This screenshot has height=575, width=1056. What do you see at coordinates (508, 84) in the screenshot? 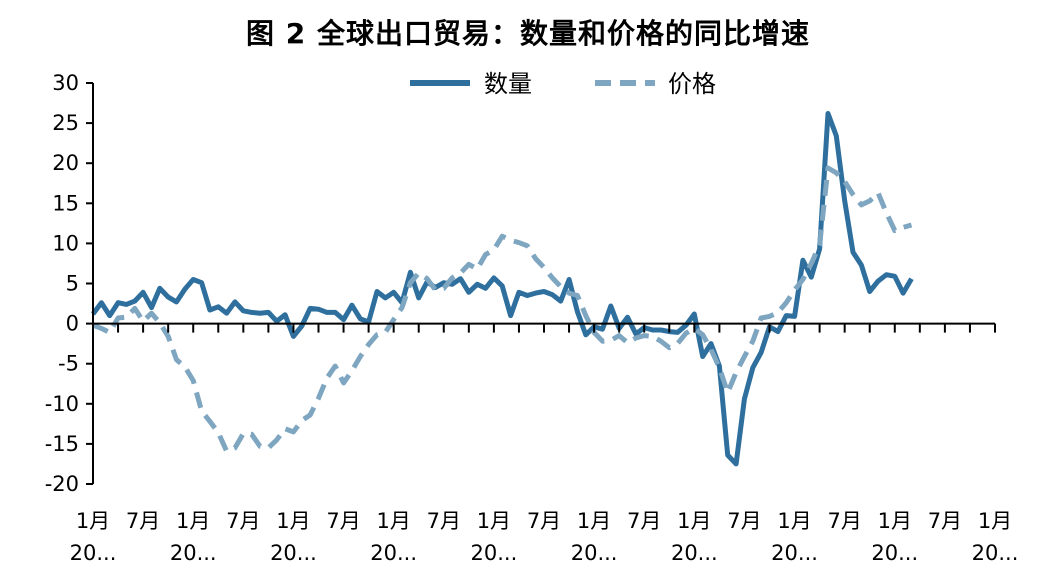
I see `legend-label-quantity: 数量` at bounding box center [508, 84].